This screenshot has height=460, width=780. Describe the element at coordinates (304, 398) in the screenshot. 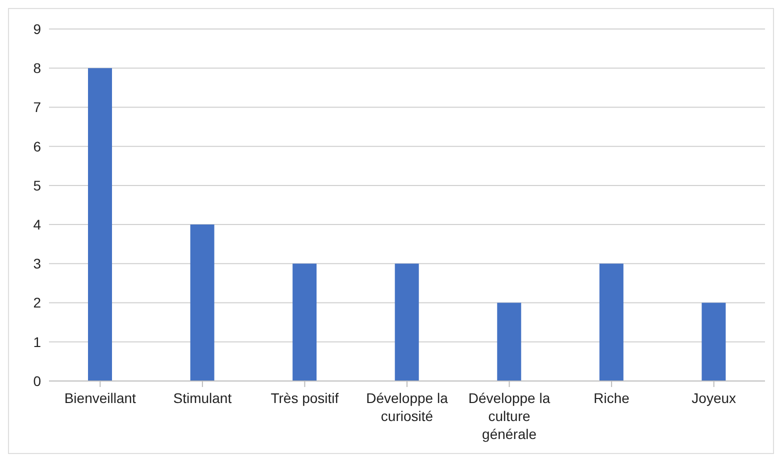

I see `x-tick-label: Très positif` at that location.